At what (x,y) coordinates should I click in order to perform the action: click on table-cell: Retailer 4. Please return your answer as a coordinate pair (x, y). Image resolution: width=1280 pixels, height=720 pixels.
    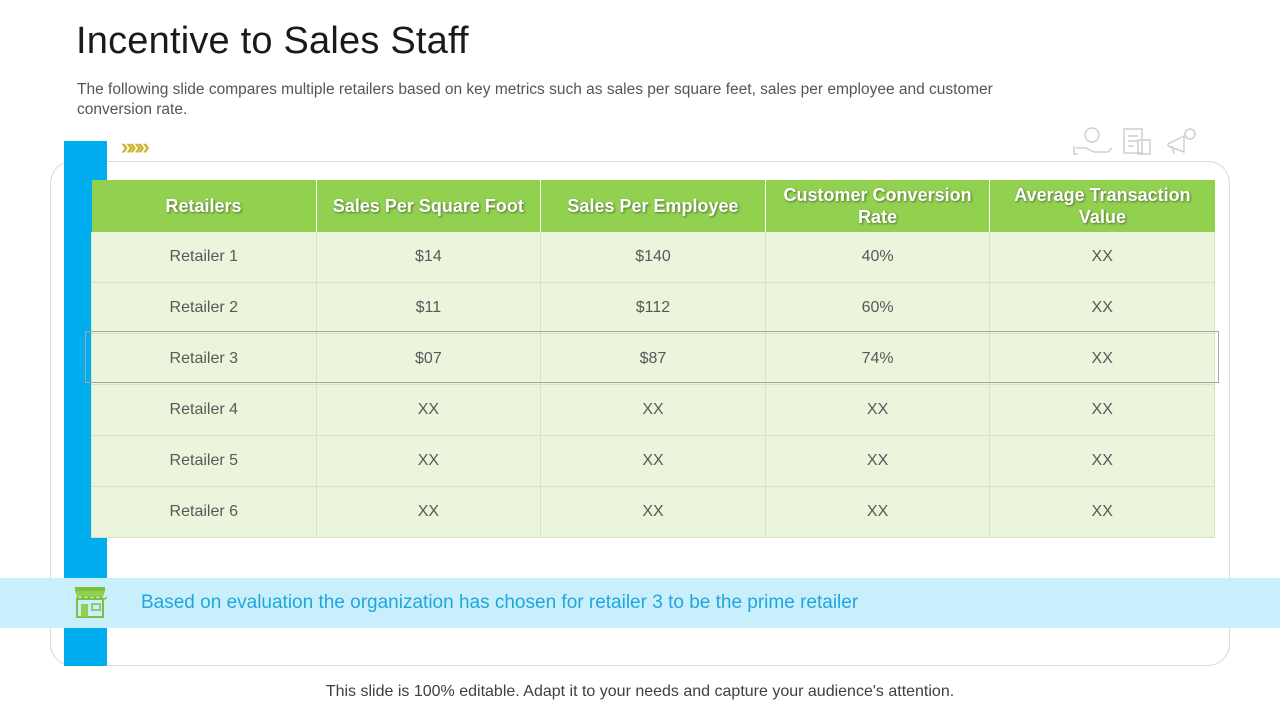
    Looking at the image, I should click on (204, 410).